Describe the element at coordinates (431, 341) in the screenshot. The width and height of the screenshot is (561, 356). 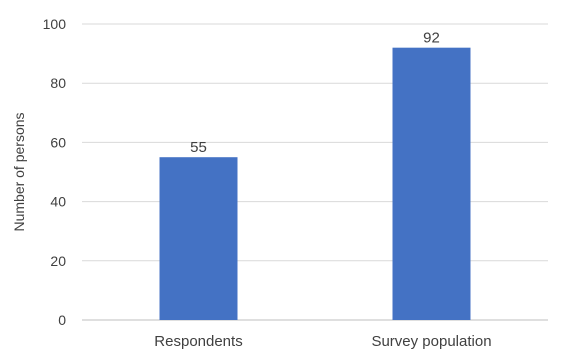
I see `x-category-label: Survey population` at that location.